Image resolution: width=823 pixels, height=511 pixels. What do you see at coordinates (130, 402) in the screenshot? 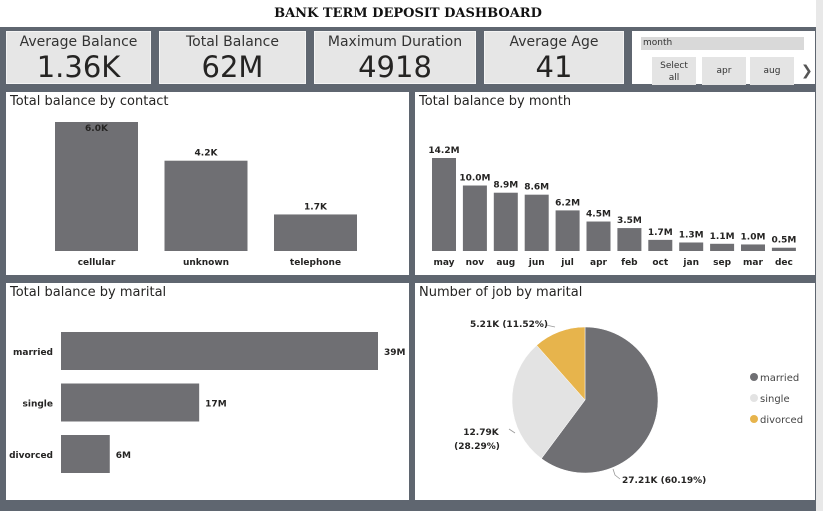
I see `bar-single` at bounding box center [130, 402].